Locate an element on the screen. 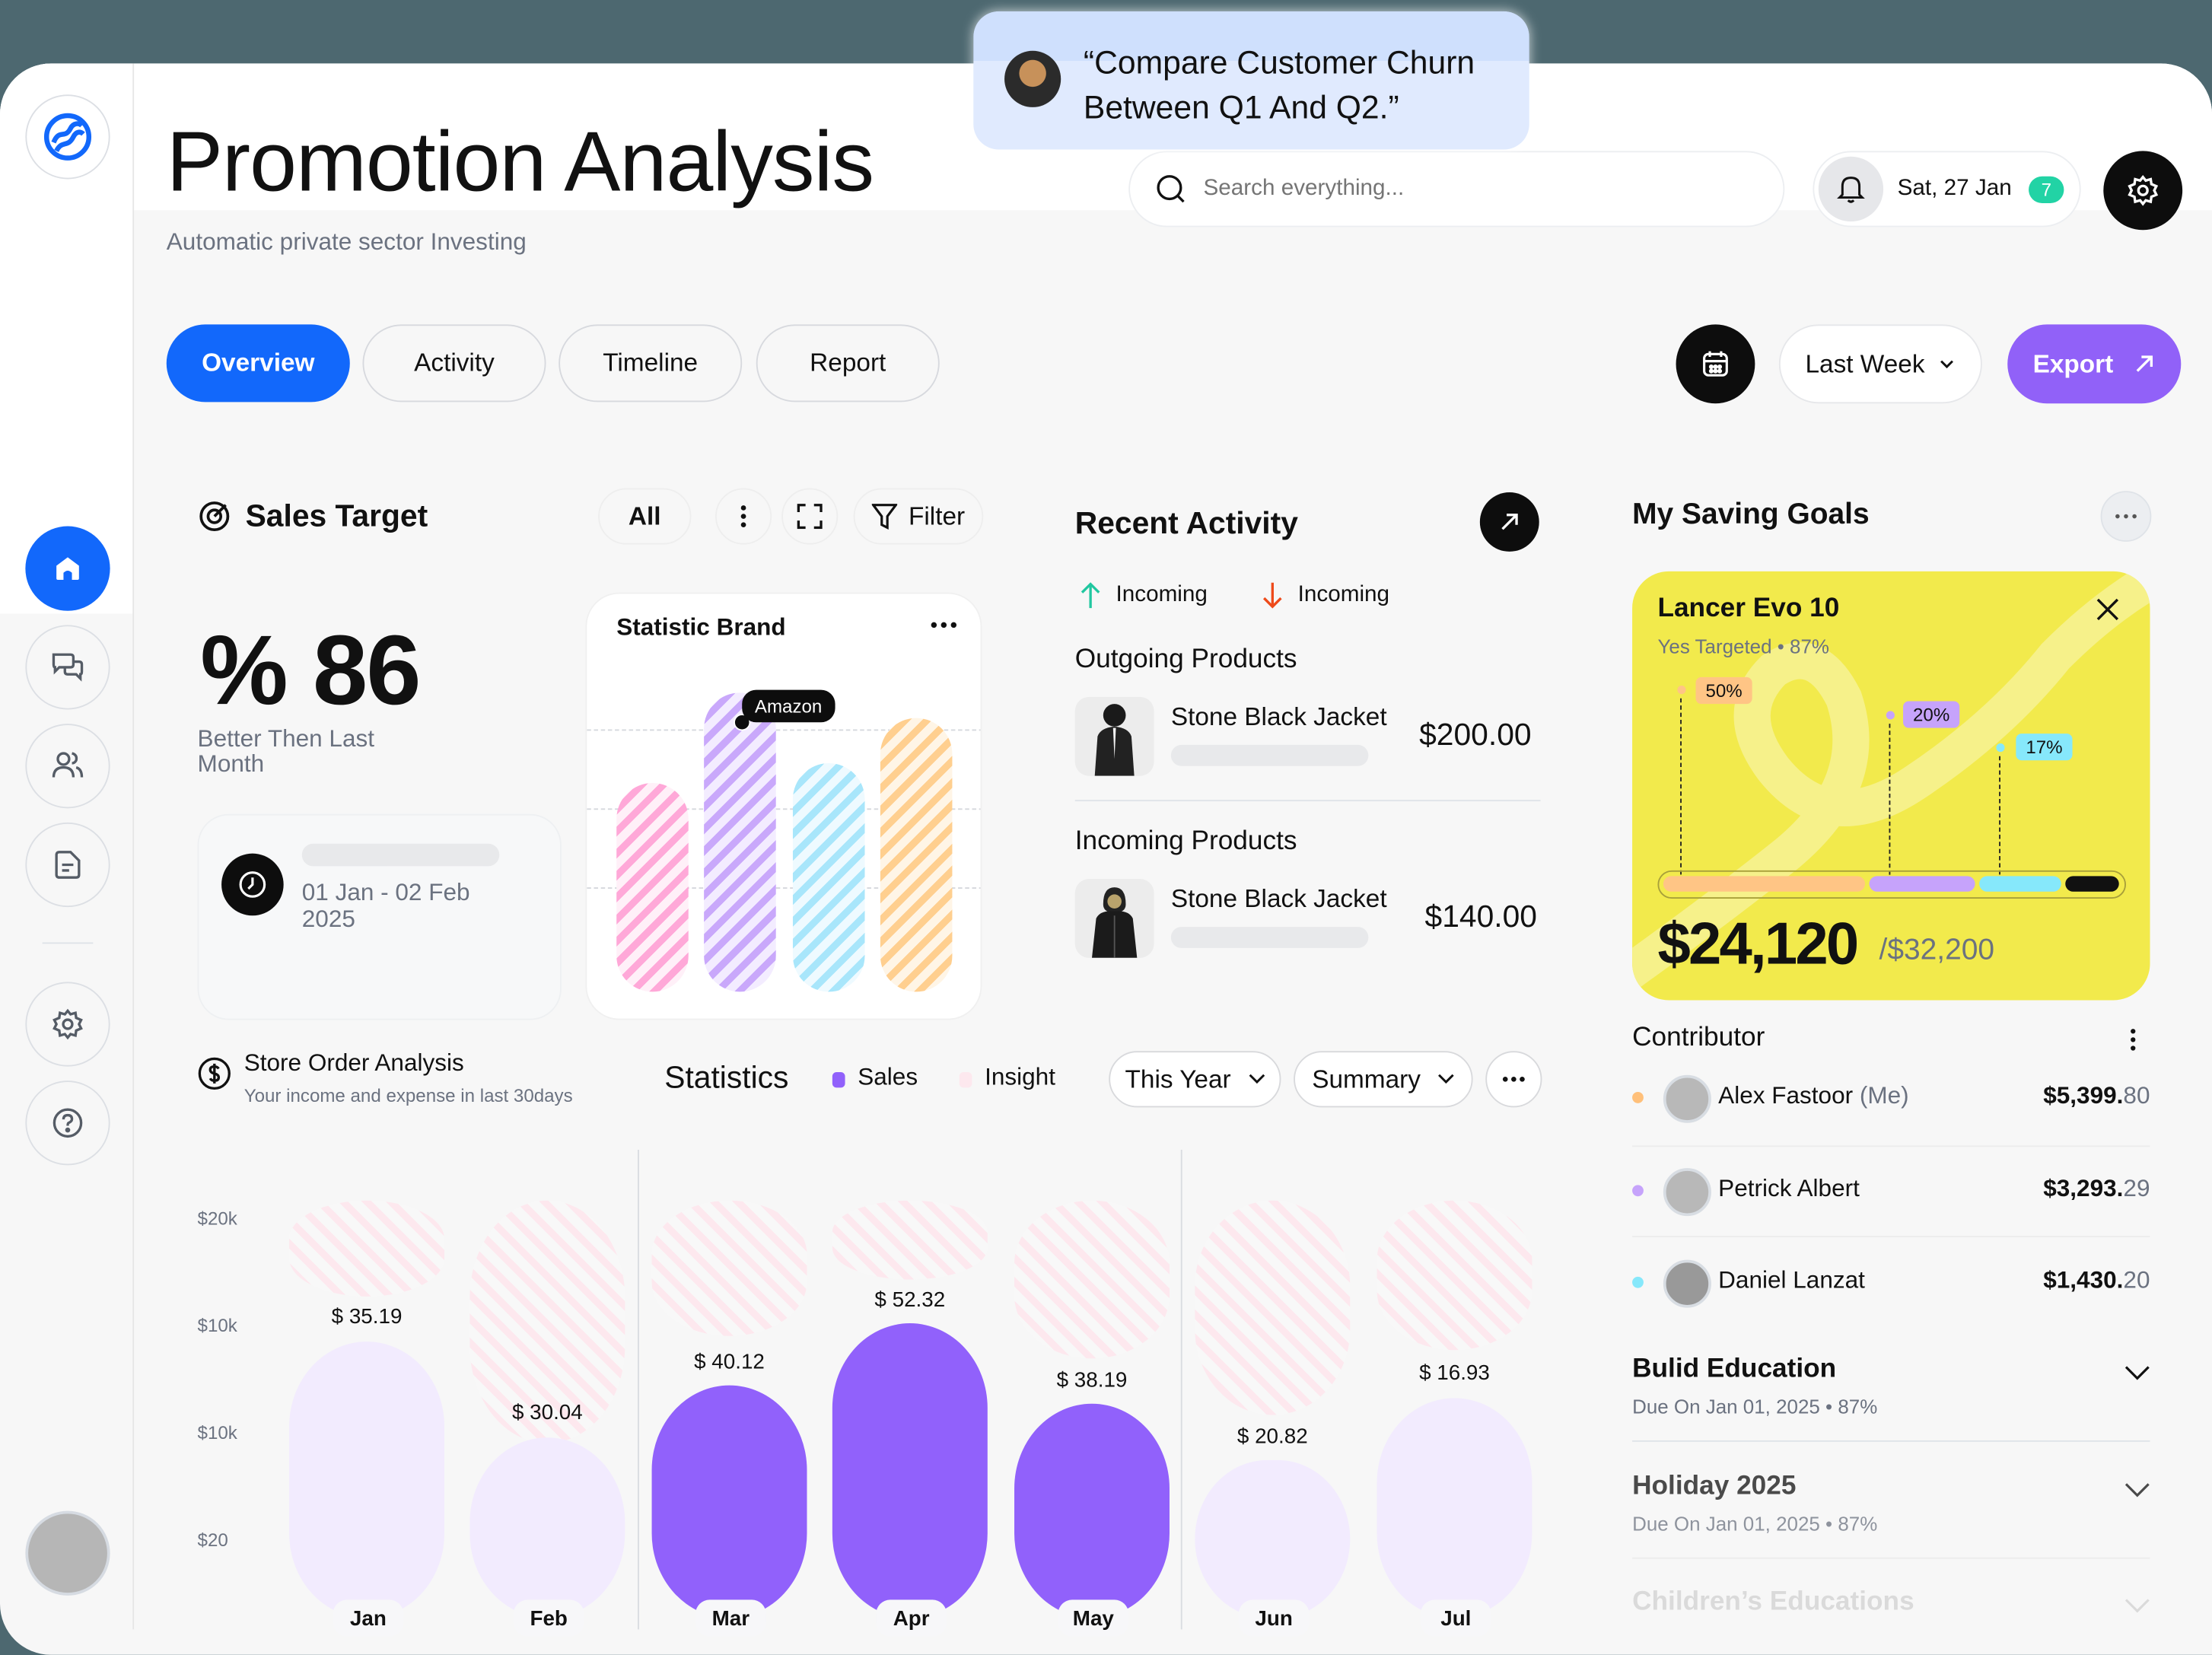  user-avatar is located at coordinates (67, 1553).